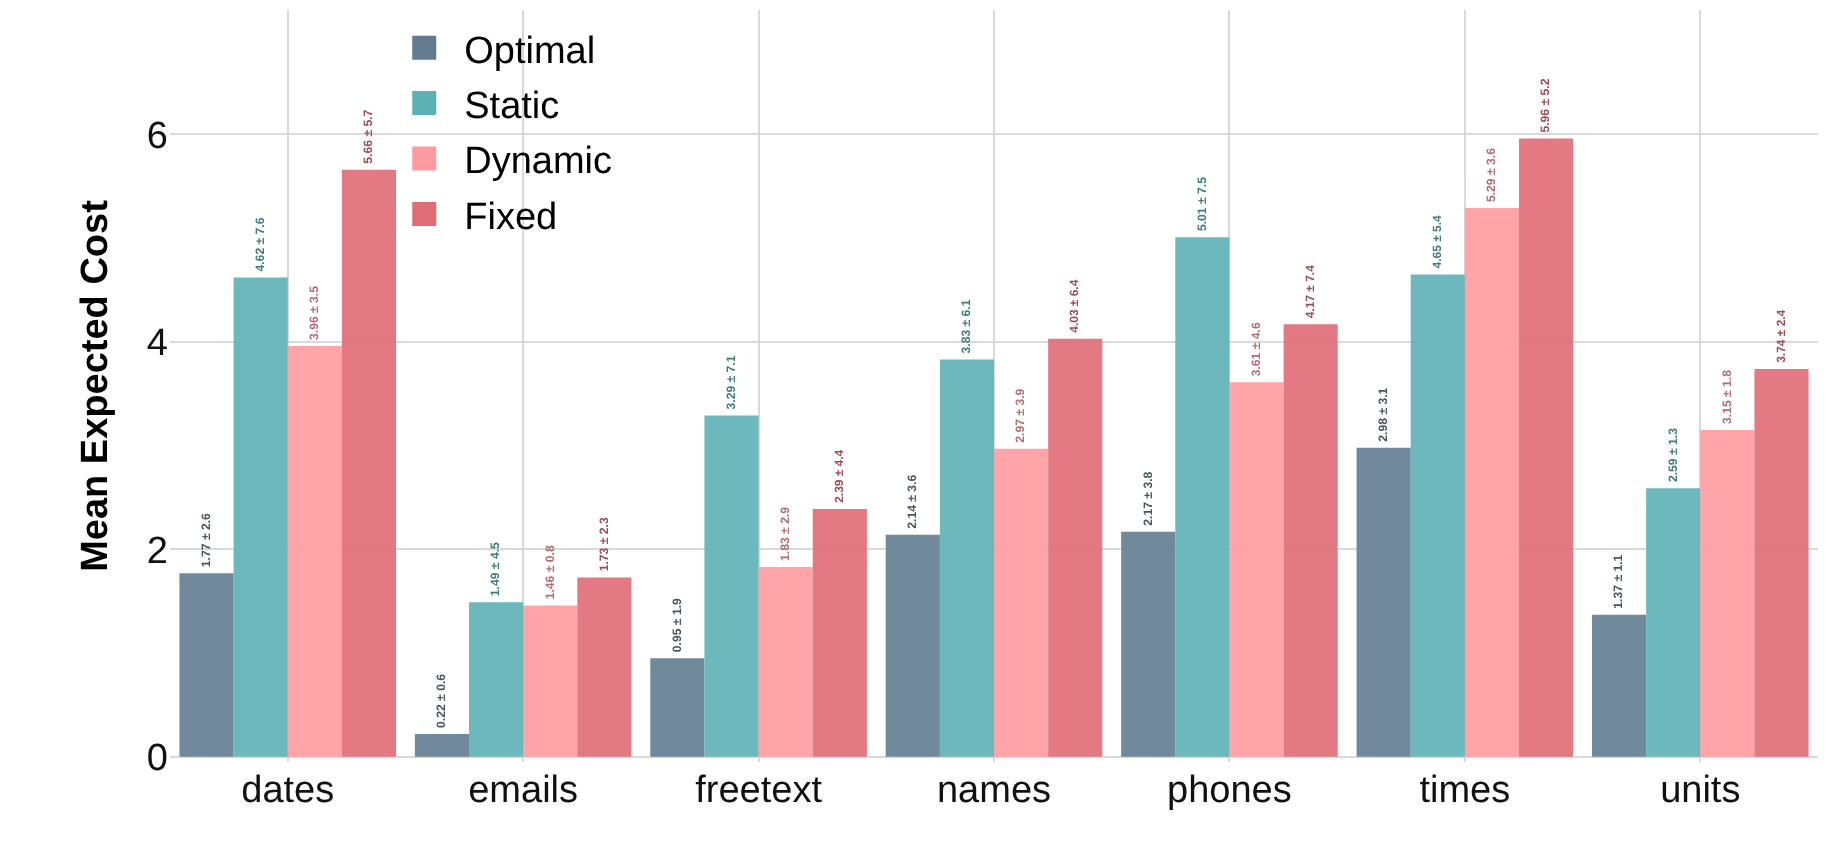 The width and height of the screenshot is (1838, 846). I want to click on y-tick-label: 0, so click(157, 759).